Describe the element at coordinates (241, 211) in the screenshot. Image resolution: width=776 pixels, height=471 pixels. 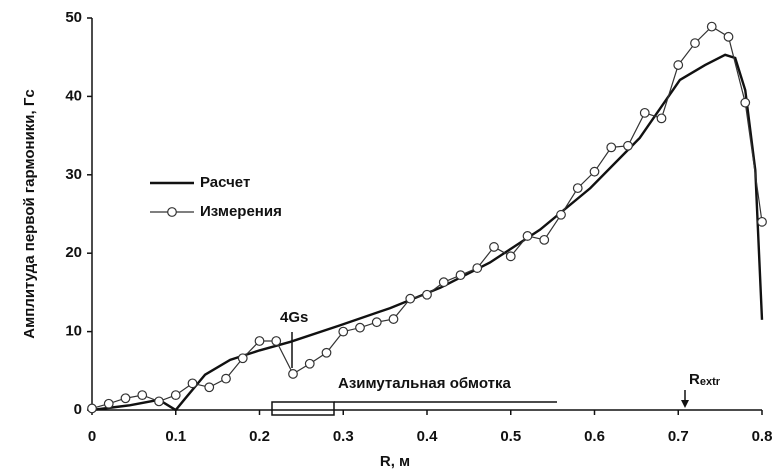
I see `legend-label: Измерения` at that location.